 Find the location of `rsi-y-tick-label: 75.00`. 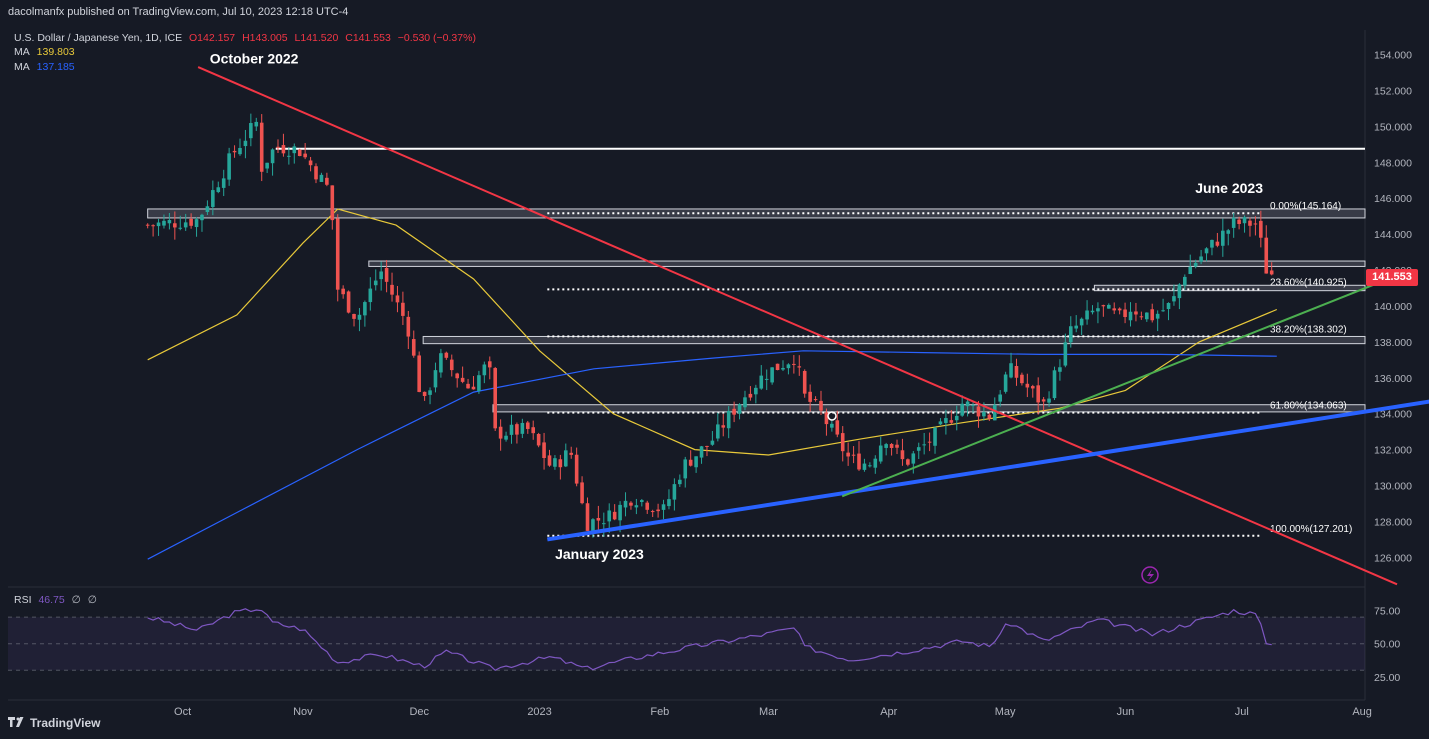

rsi-y-tick-label: 75.00 is located at coordinates (1387, 612).